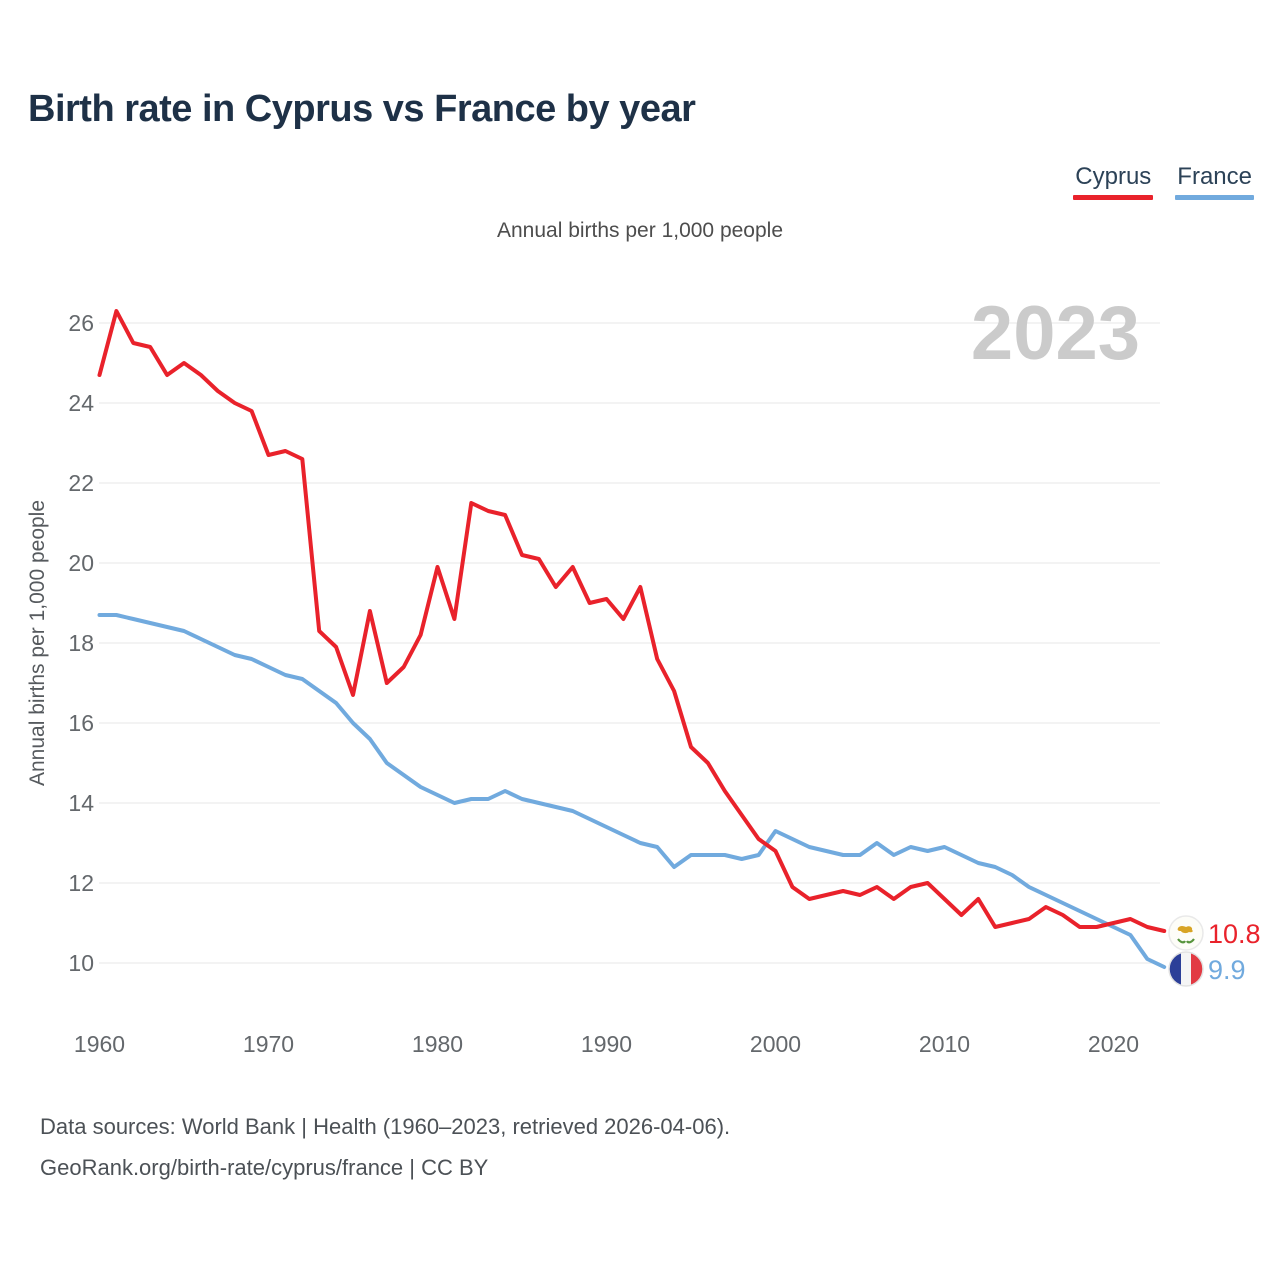 The image size is (1280, 1280). Describe the element at coordinates (1113, 1044) in the screenshot. I see `x-tick-label-2020: 2020` at that location.